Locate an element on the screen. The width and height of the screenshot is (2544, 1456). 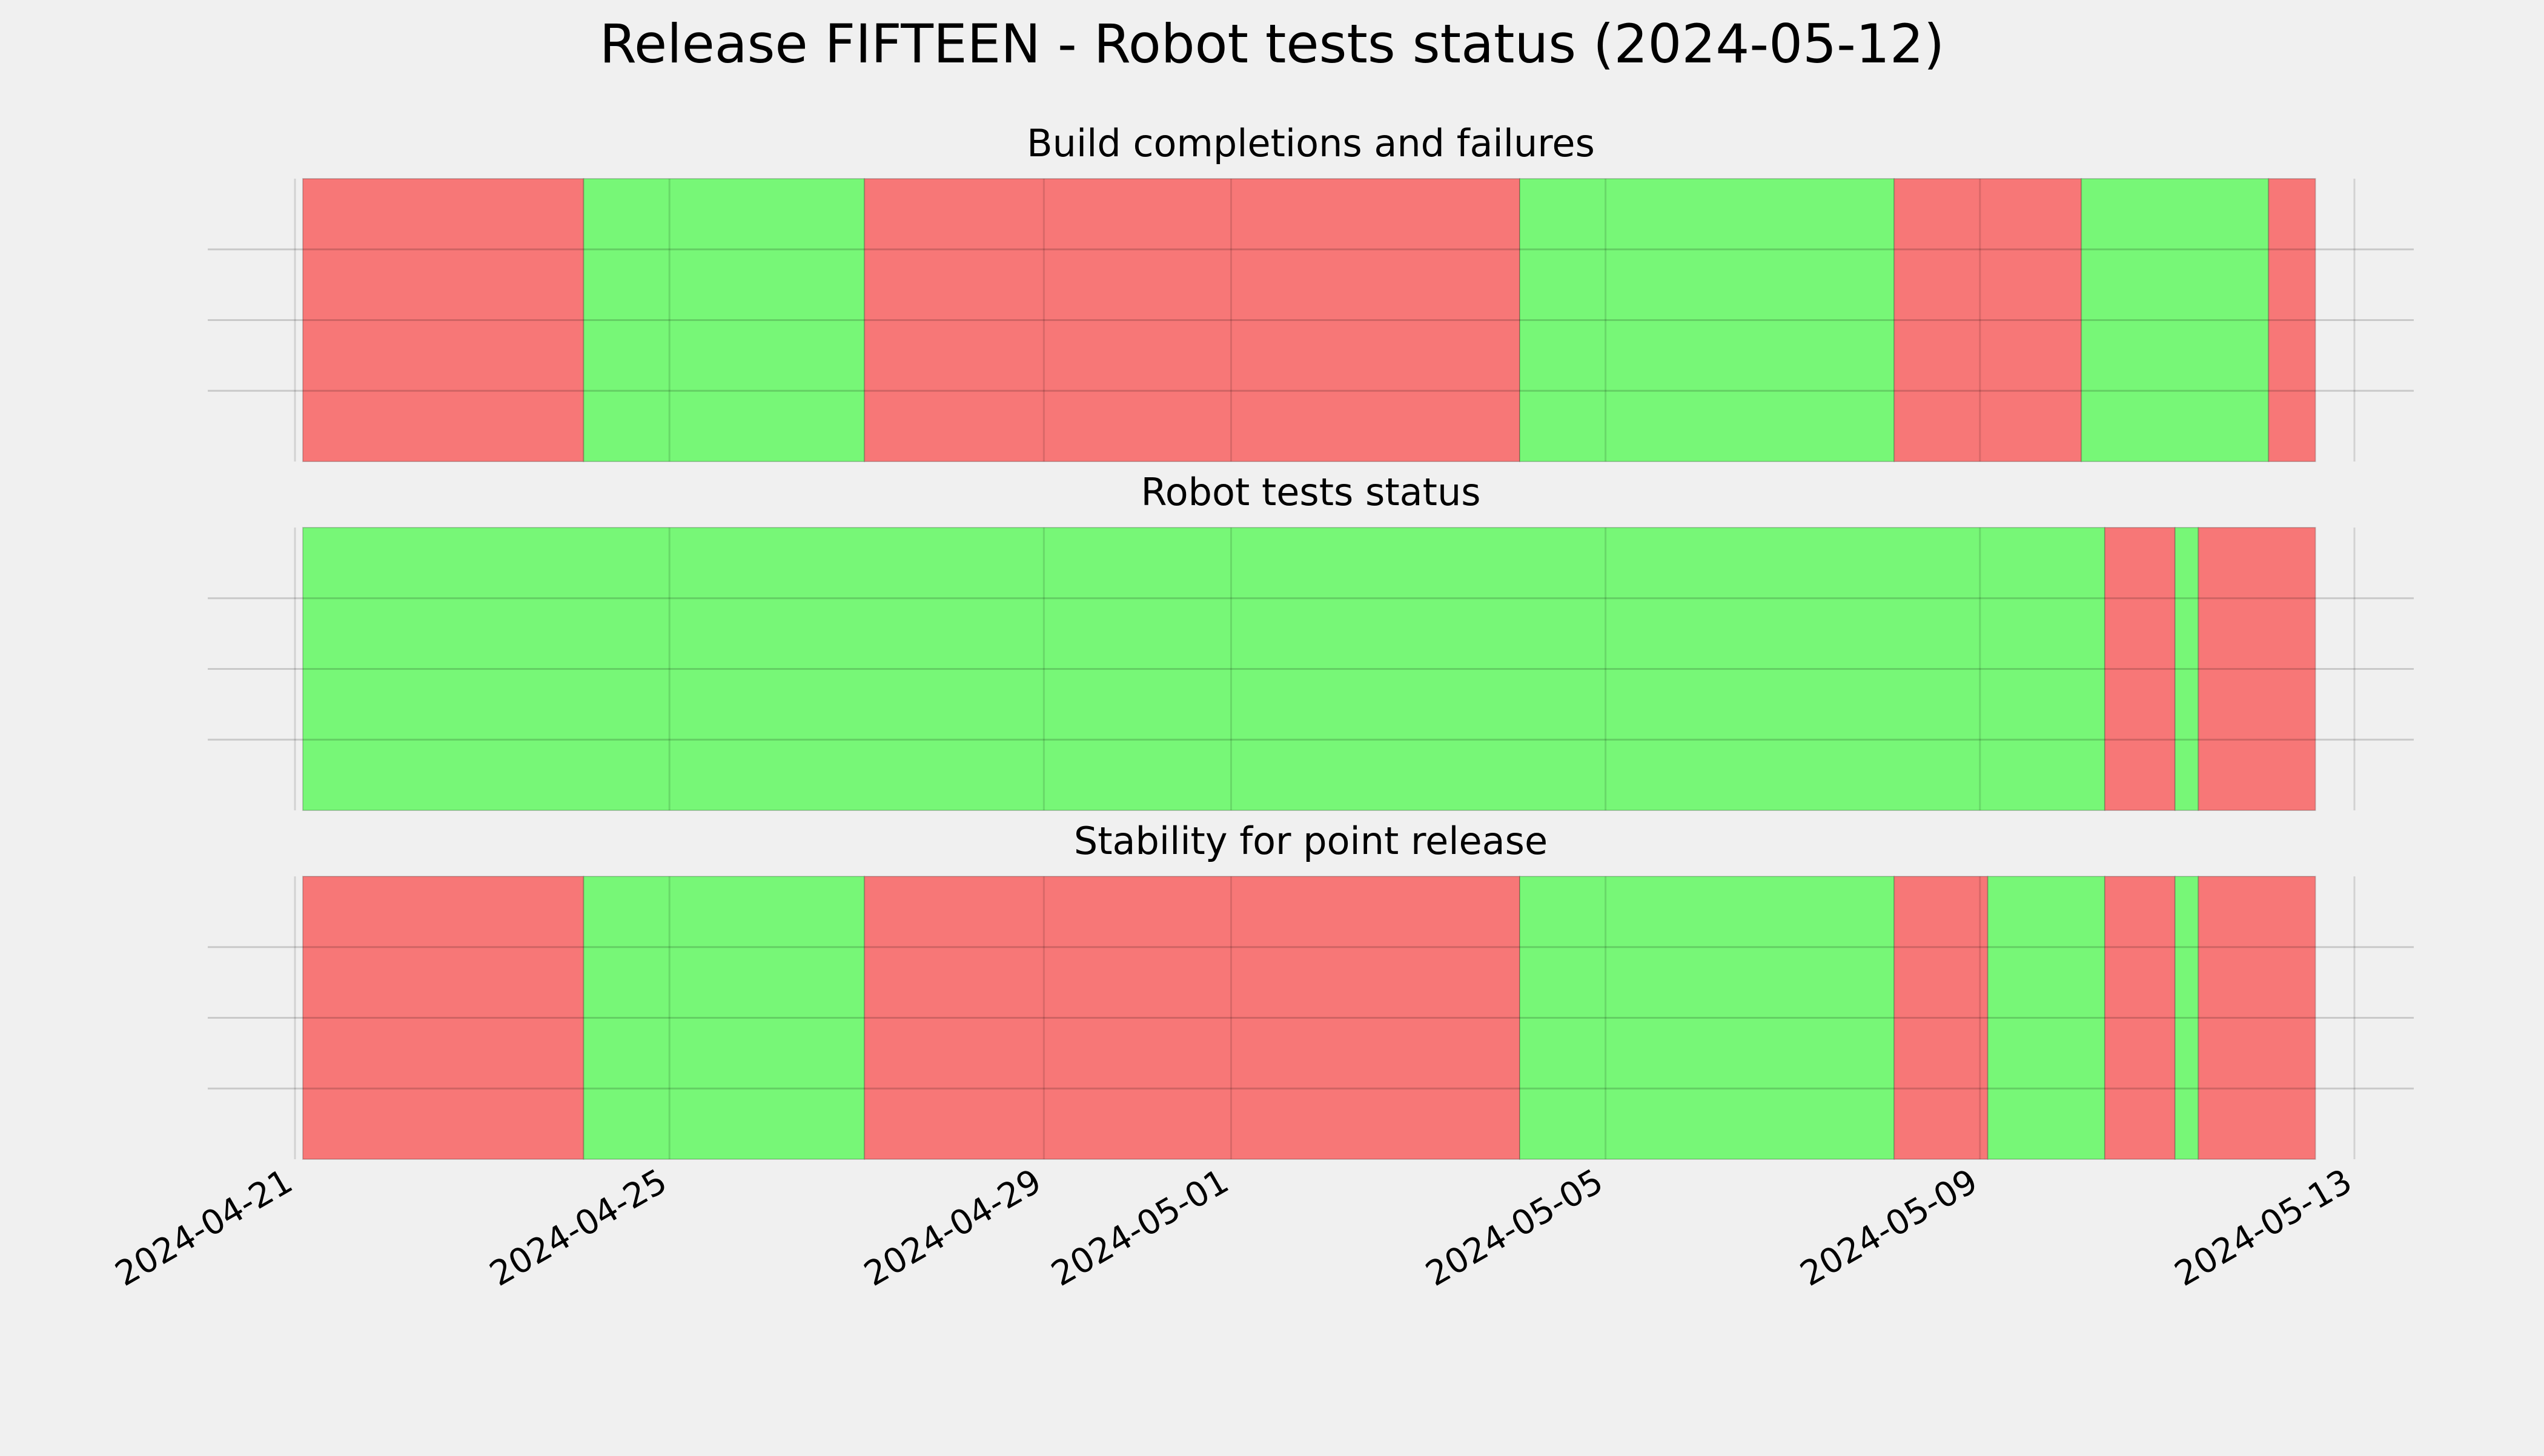
panel-title: Stability for point release is located at coordinates (1311, 841).